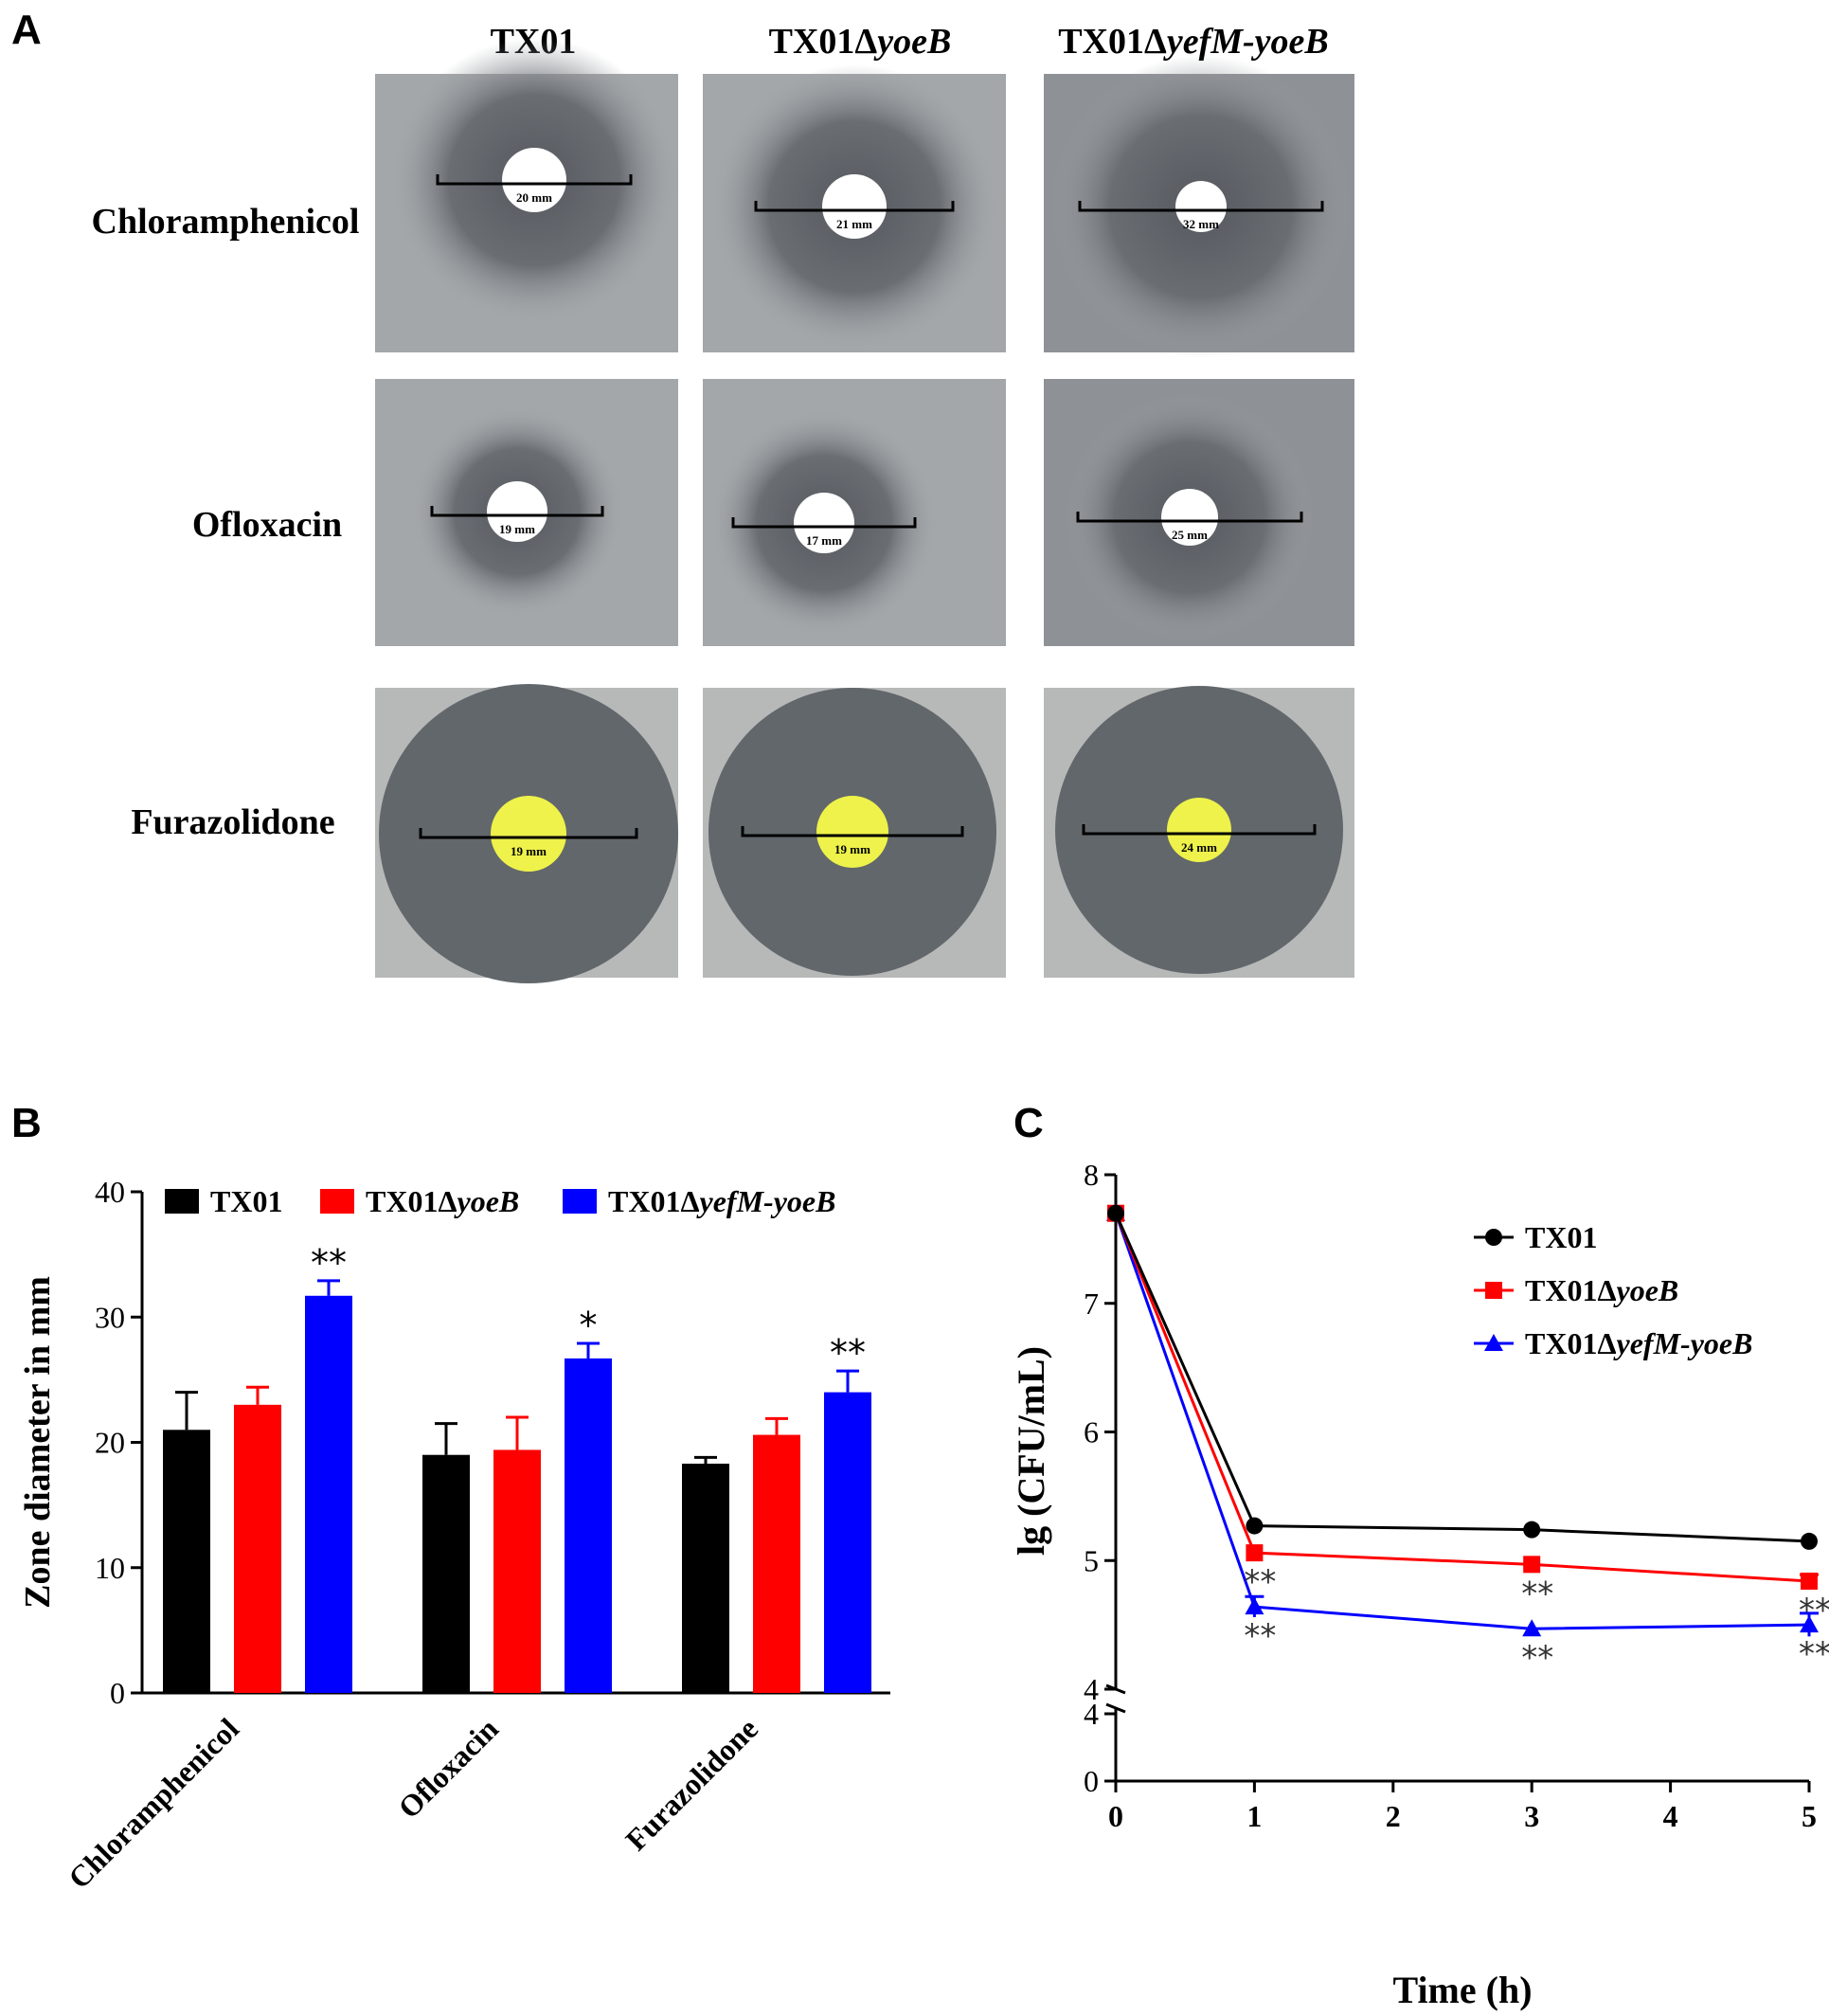 The height and width of the screenshot is (2016, 1829). I want to click on y-tick-label-lower: 0, so click(1091, 1781).